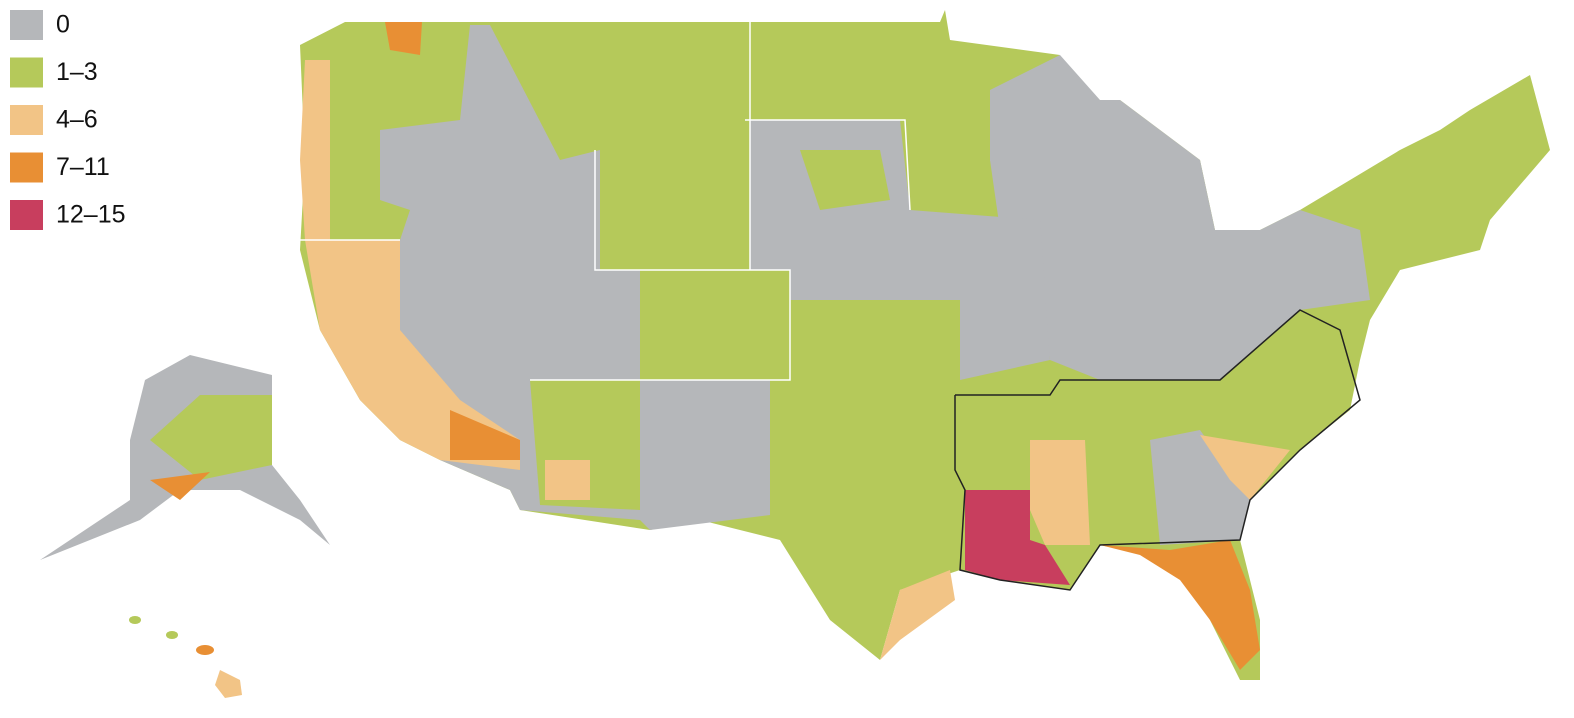 The width and height of the screenshot is (1574, 718). Describe the element at coordinates (91, 215) in the screenshot. I see `legend-label: 12–15` at that location.